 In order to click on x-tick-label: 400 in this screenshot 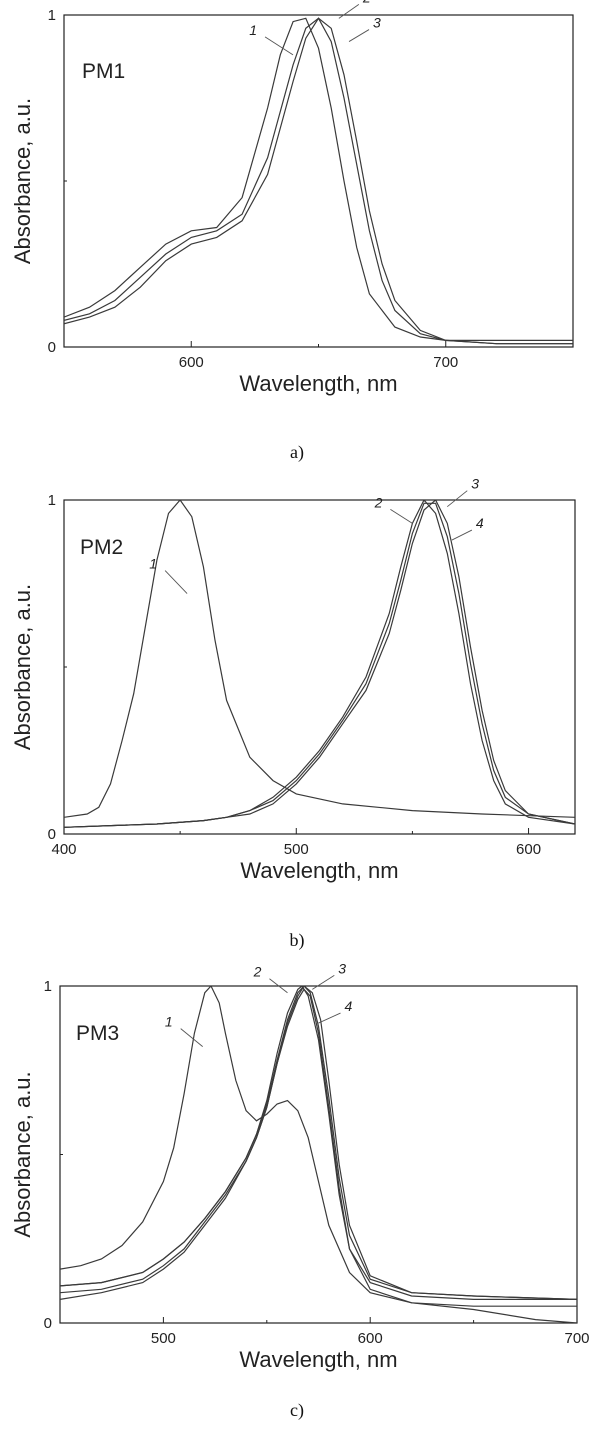, I will do `click(63, 849)`.